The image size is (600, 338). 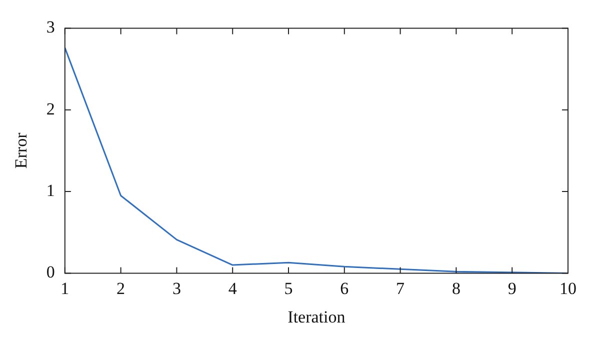 I want to click on x-tick-label: 8, so click(x=456, y=288).